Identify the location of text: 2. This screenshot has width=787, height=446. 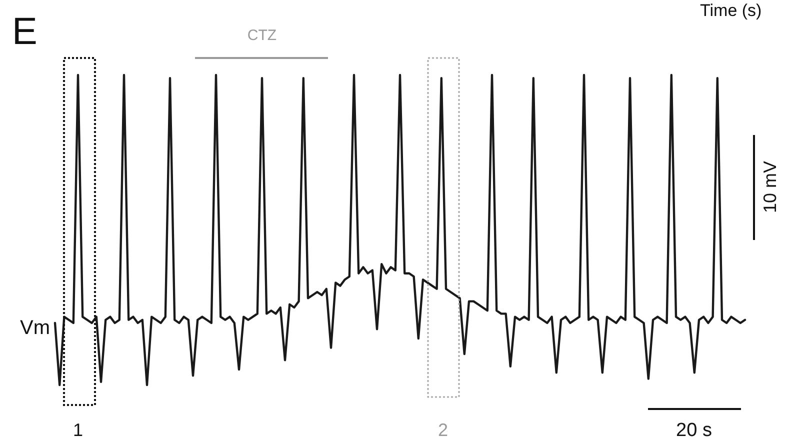
(443, 430).